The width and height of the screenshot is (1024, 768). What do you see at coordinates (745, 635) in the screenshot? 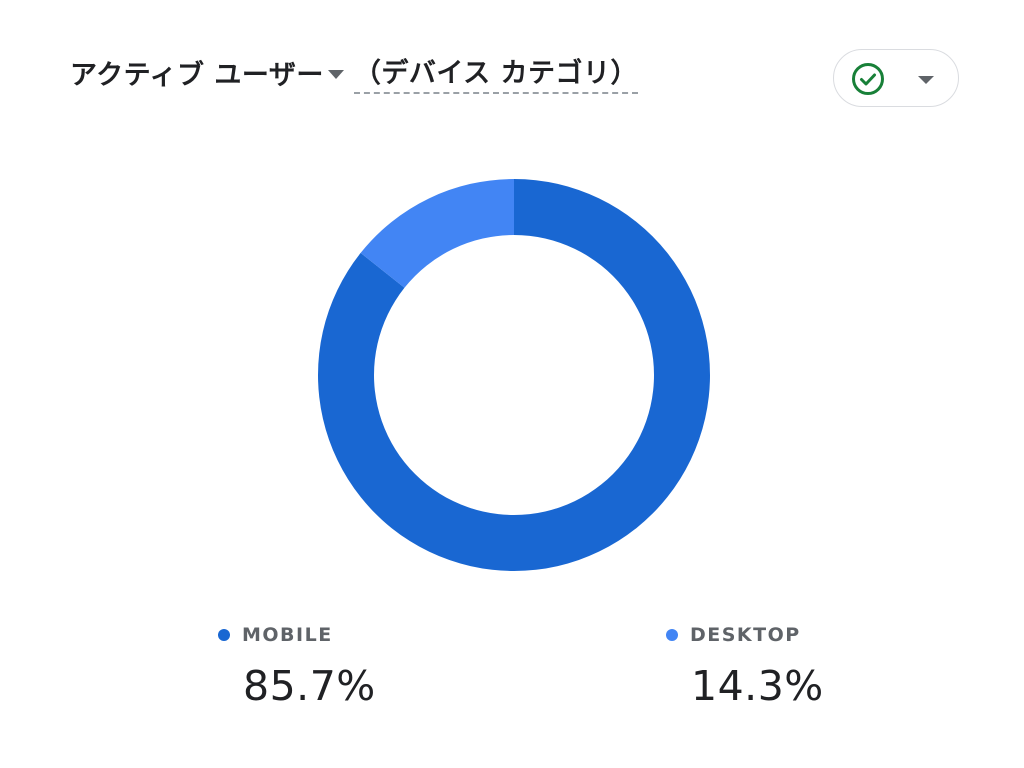
I see `desktop-legend-label: DESKTOP` at bounding box center [745, 635].